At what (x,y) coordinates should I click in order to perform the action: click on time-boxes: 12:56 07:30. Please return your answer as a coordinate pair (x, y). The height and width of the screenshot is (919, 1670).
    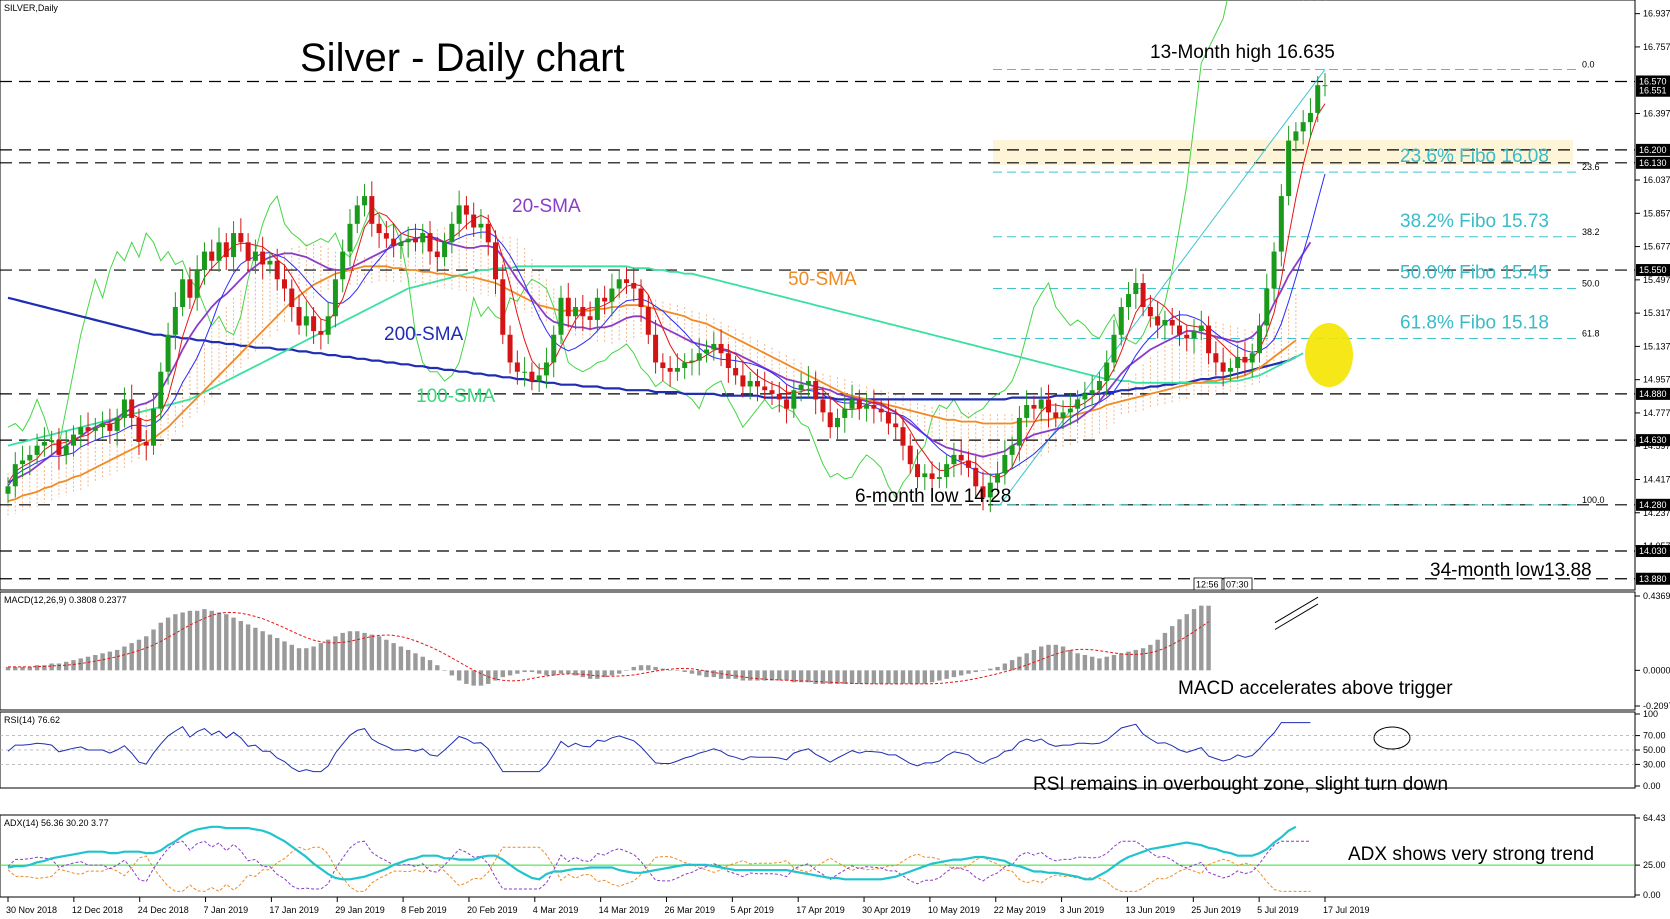
    Looking at the image, I should click on (1223, 584).